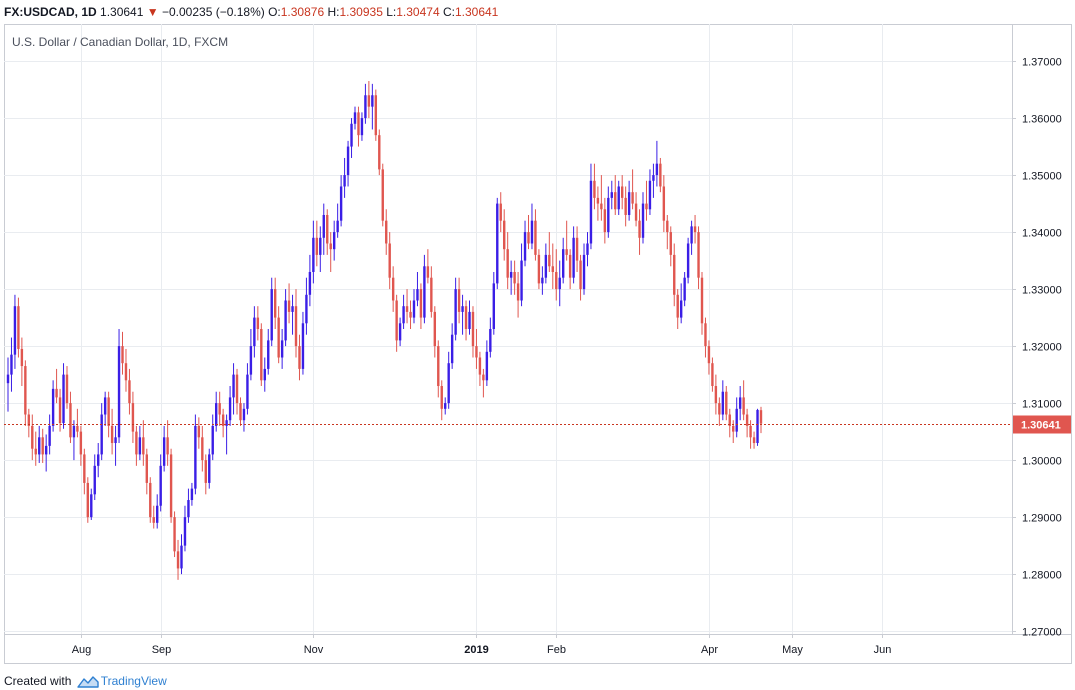 Image resolution: width=1075 pixels, height=690 pixels. I want to click on low-label: L:, so click(391, 12).